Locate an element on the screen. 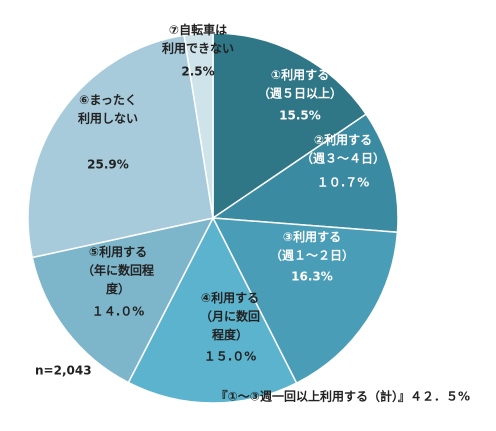  slice-label: ②利用する（週３～４日） is located at coordinates (343, 149).